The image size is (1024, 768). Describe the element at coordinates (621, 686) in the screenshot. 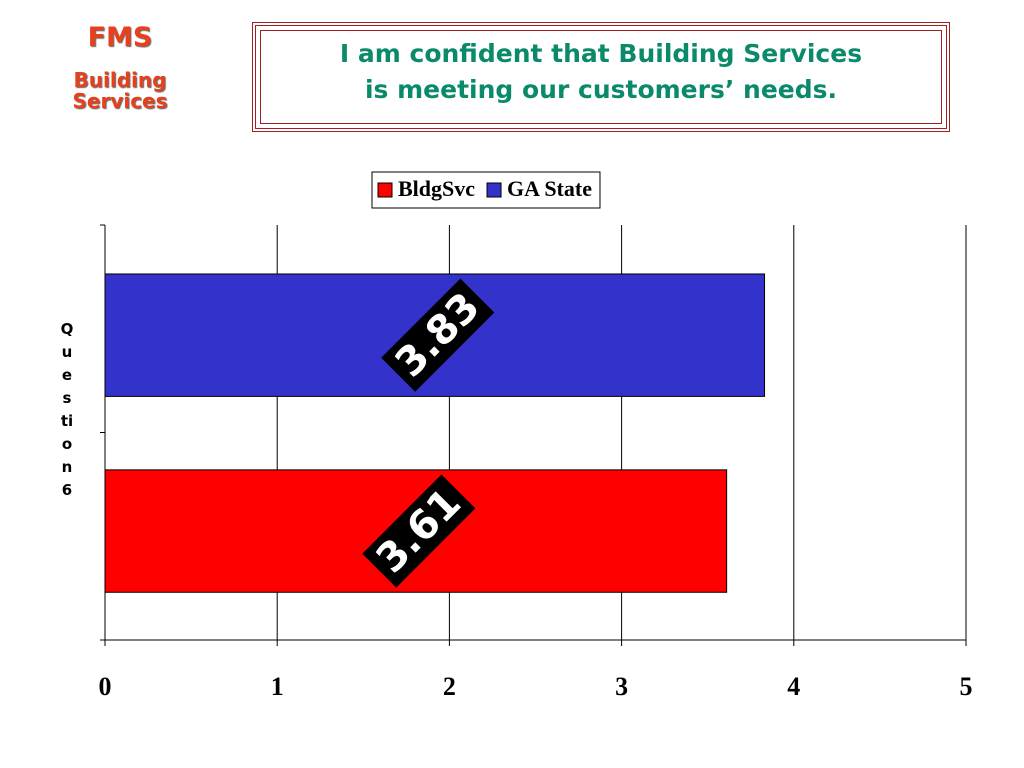

I see `x-tick-label: 3` at that location.